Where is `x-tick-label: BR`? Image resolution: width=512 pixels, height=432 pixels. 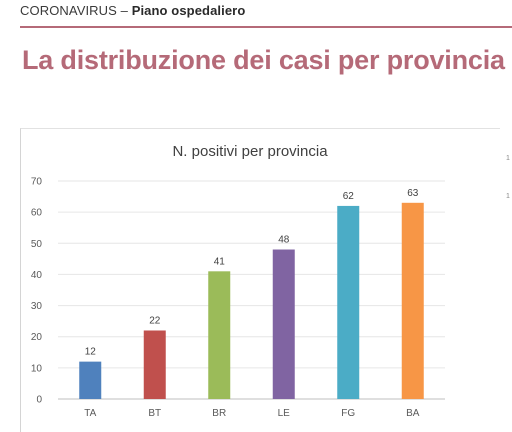
x-tick-label: BR is located at coordinates (219, 413).